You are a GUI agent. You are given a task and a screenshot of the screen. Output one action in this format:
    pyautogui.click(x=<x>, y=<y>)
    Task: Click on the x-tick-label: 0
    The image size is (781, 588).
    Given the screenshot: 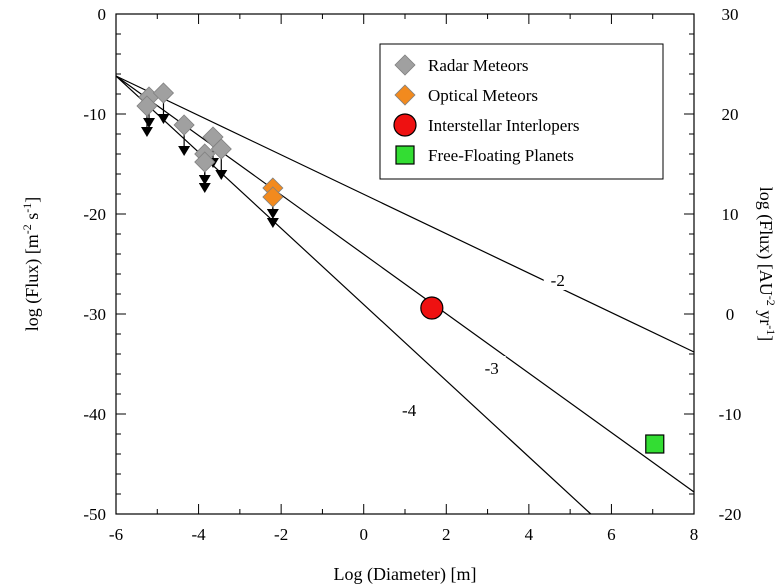 What is the action you would take?
    pyautogui.click(x=363, y=534)
    